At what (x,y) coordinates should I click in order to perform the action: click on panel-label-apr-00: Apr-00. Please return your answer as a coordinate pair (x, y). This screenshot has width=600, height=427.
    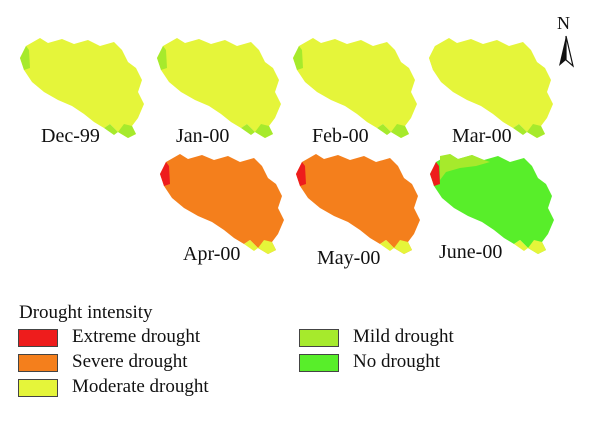
    Looking at the image, I should click on (212, 254).